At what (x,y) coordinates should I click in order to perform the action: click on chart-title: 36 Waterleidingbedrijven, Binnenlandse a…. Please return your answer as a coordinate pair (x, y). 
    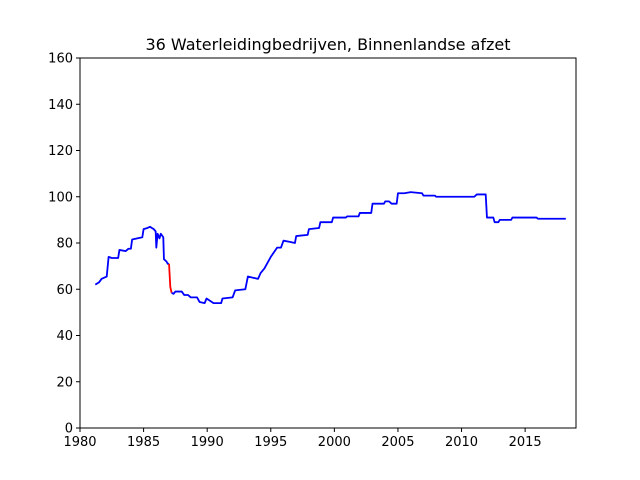
    Looking at the image, I should click on (327, 44).